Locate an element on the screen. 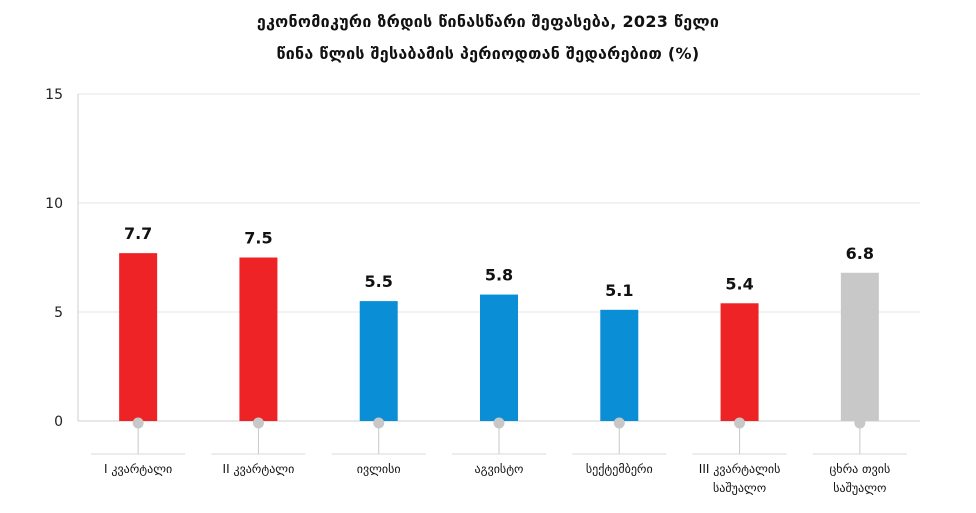  y-tick-label: 5 is located at coordinates (58, 313).